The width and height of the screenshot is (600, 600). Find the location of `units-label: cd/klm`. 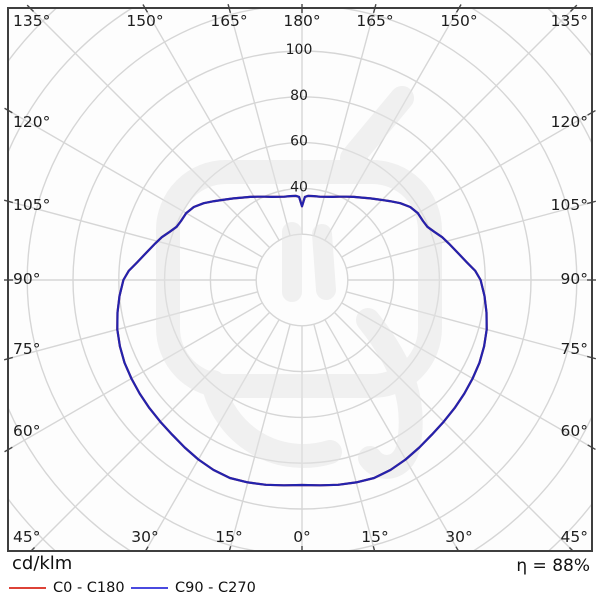

units-label: cd/klm is located at coordinates (42, 563).